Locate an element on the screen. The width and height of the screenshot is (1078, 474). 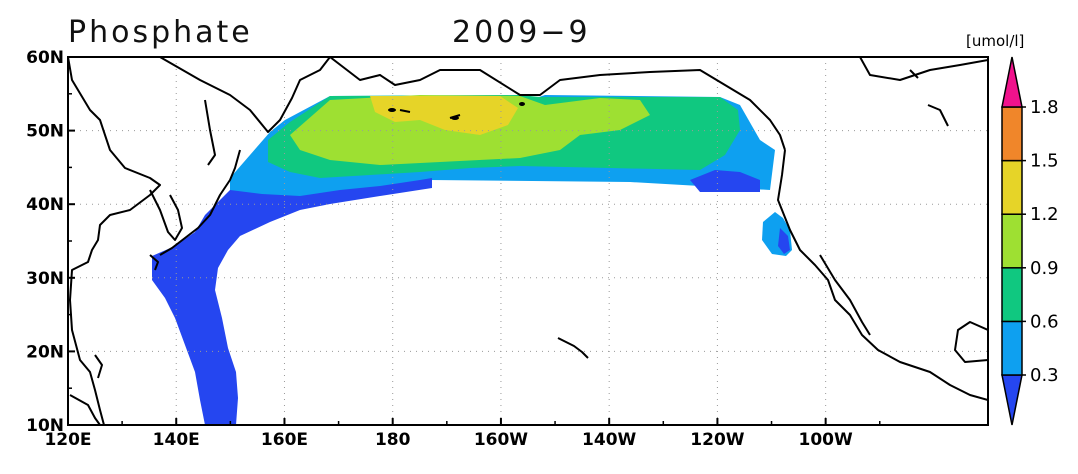
lat-tick-label: 40N is located at coordinates (45, 205).